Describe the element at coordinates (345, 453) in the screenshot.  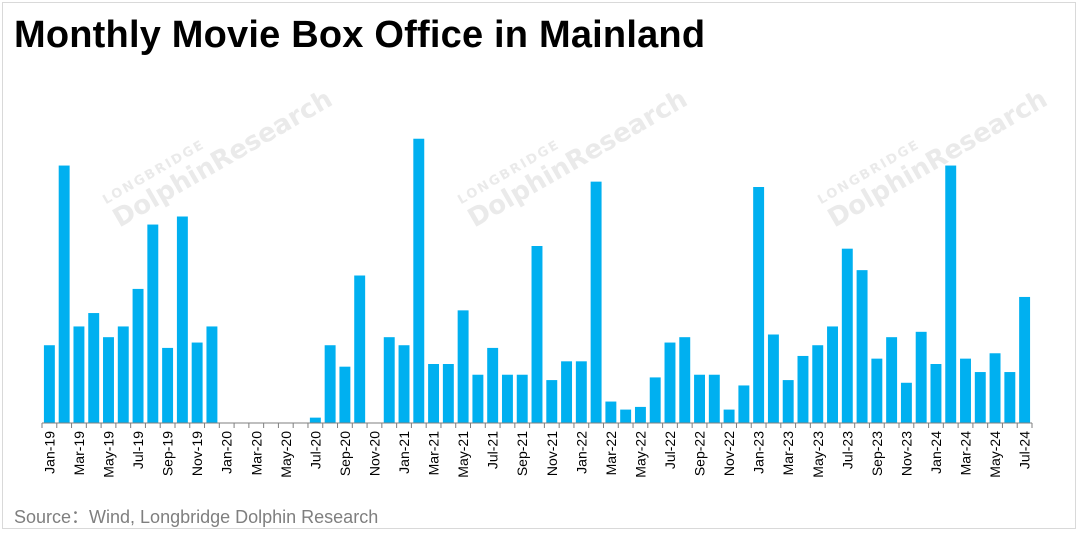
I see `x-tick-label-Sep-20: Sep-20` at that location.